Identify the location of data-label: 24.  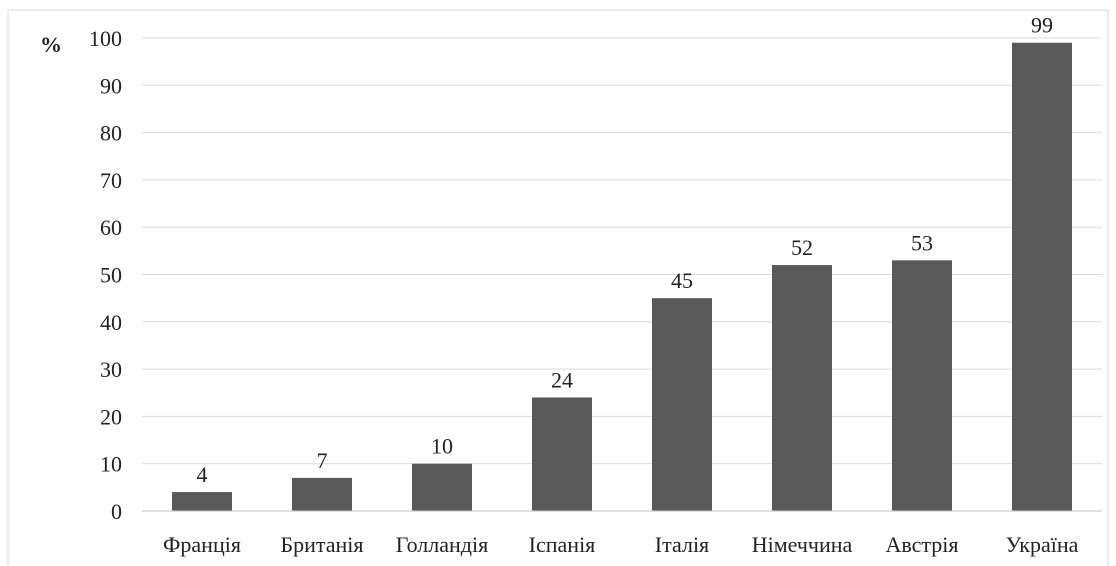
(562, 379).